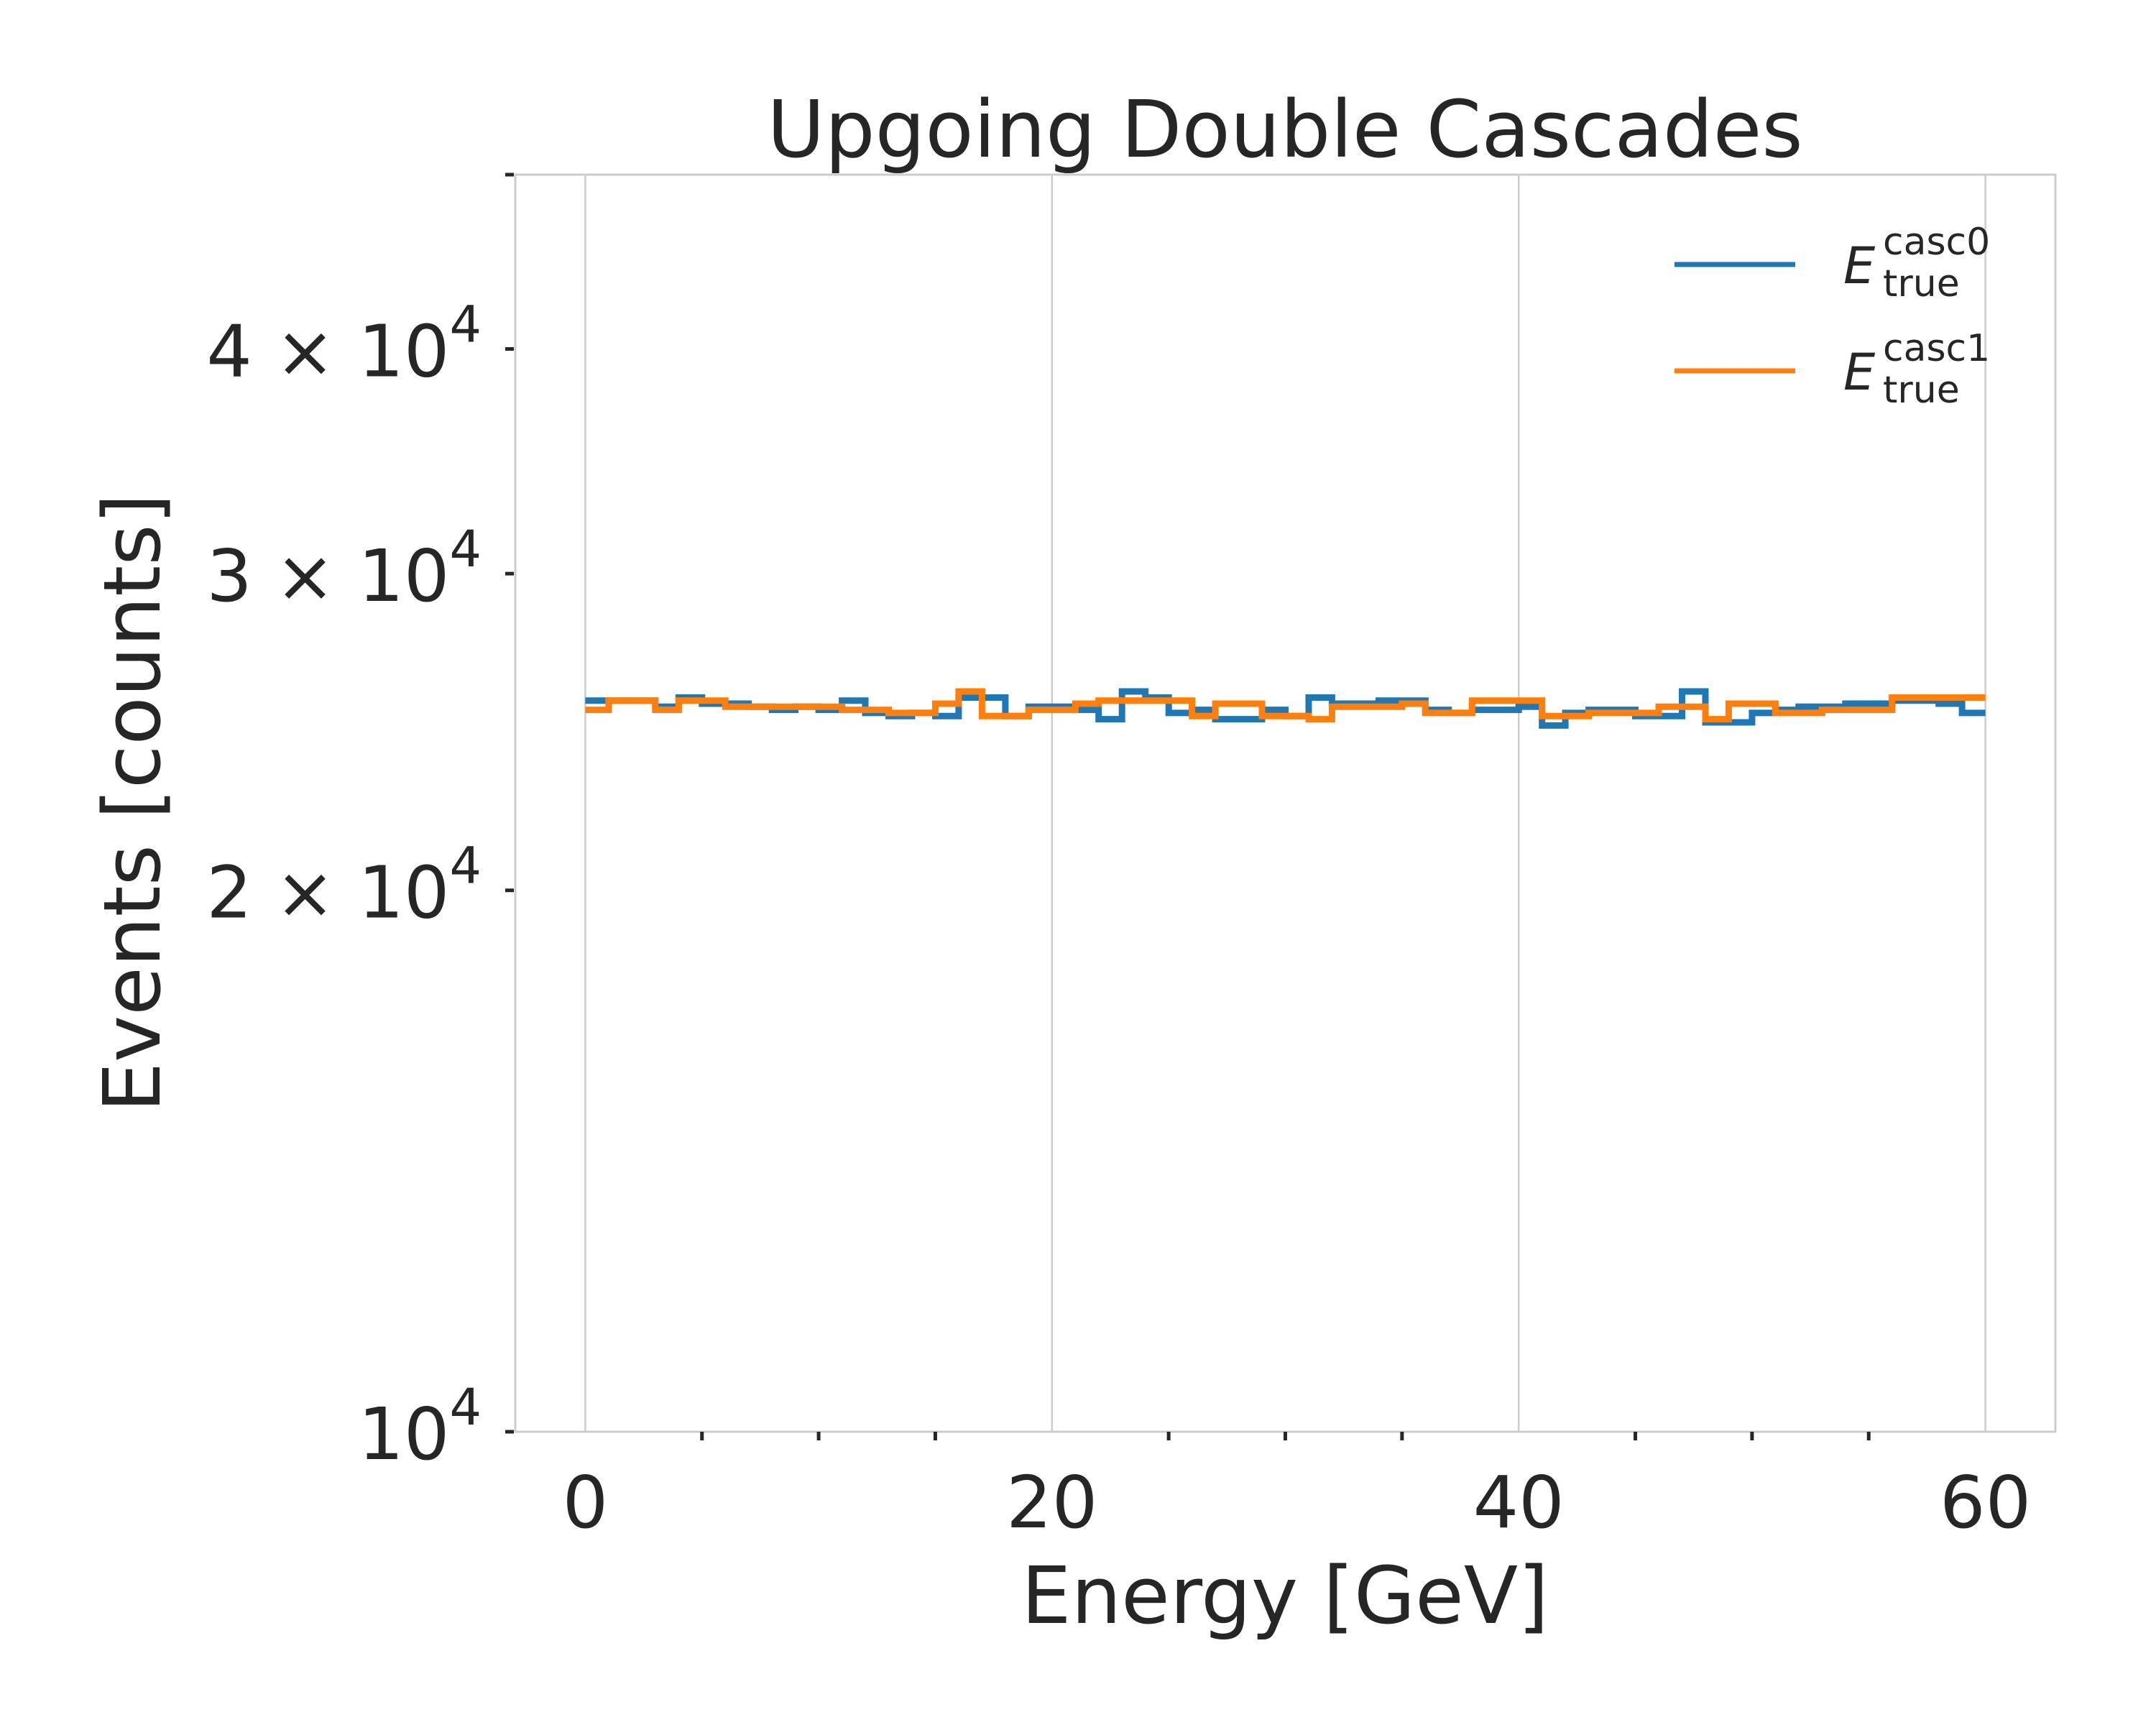  I want to click on minor-ticks, so click(1286, 1436).